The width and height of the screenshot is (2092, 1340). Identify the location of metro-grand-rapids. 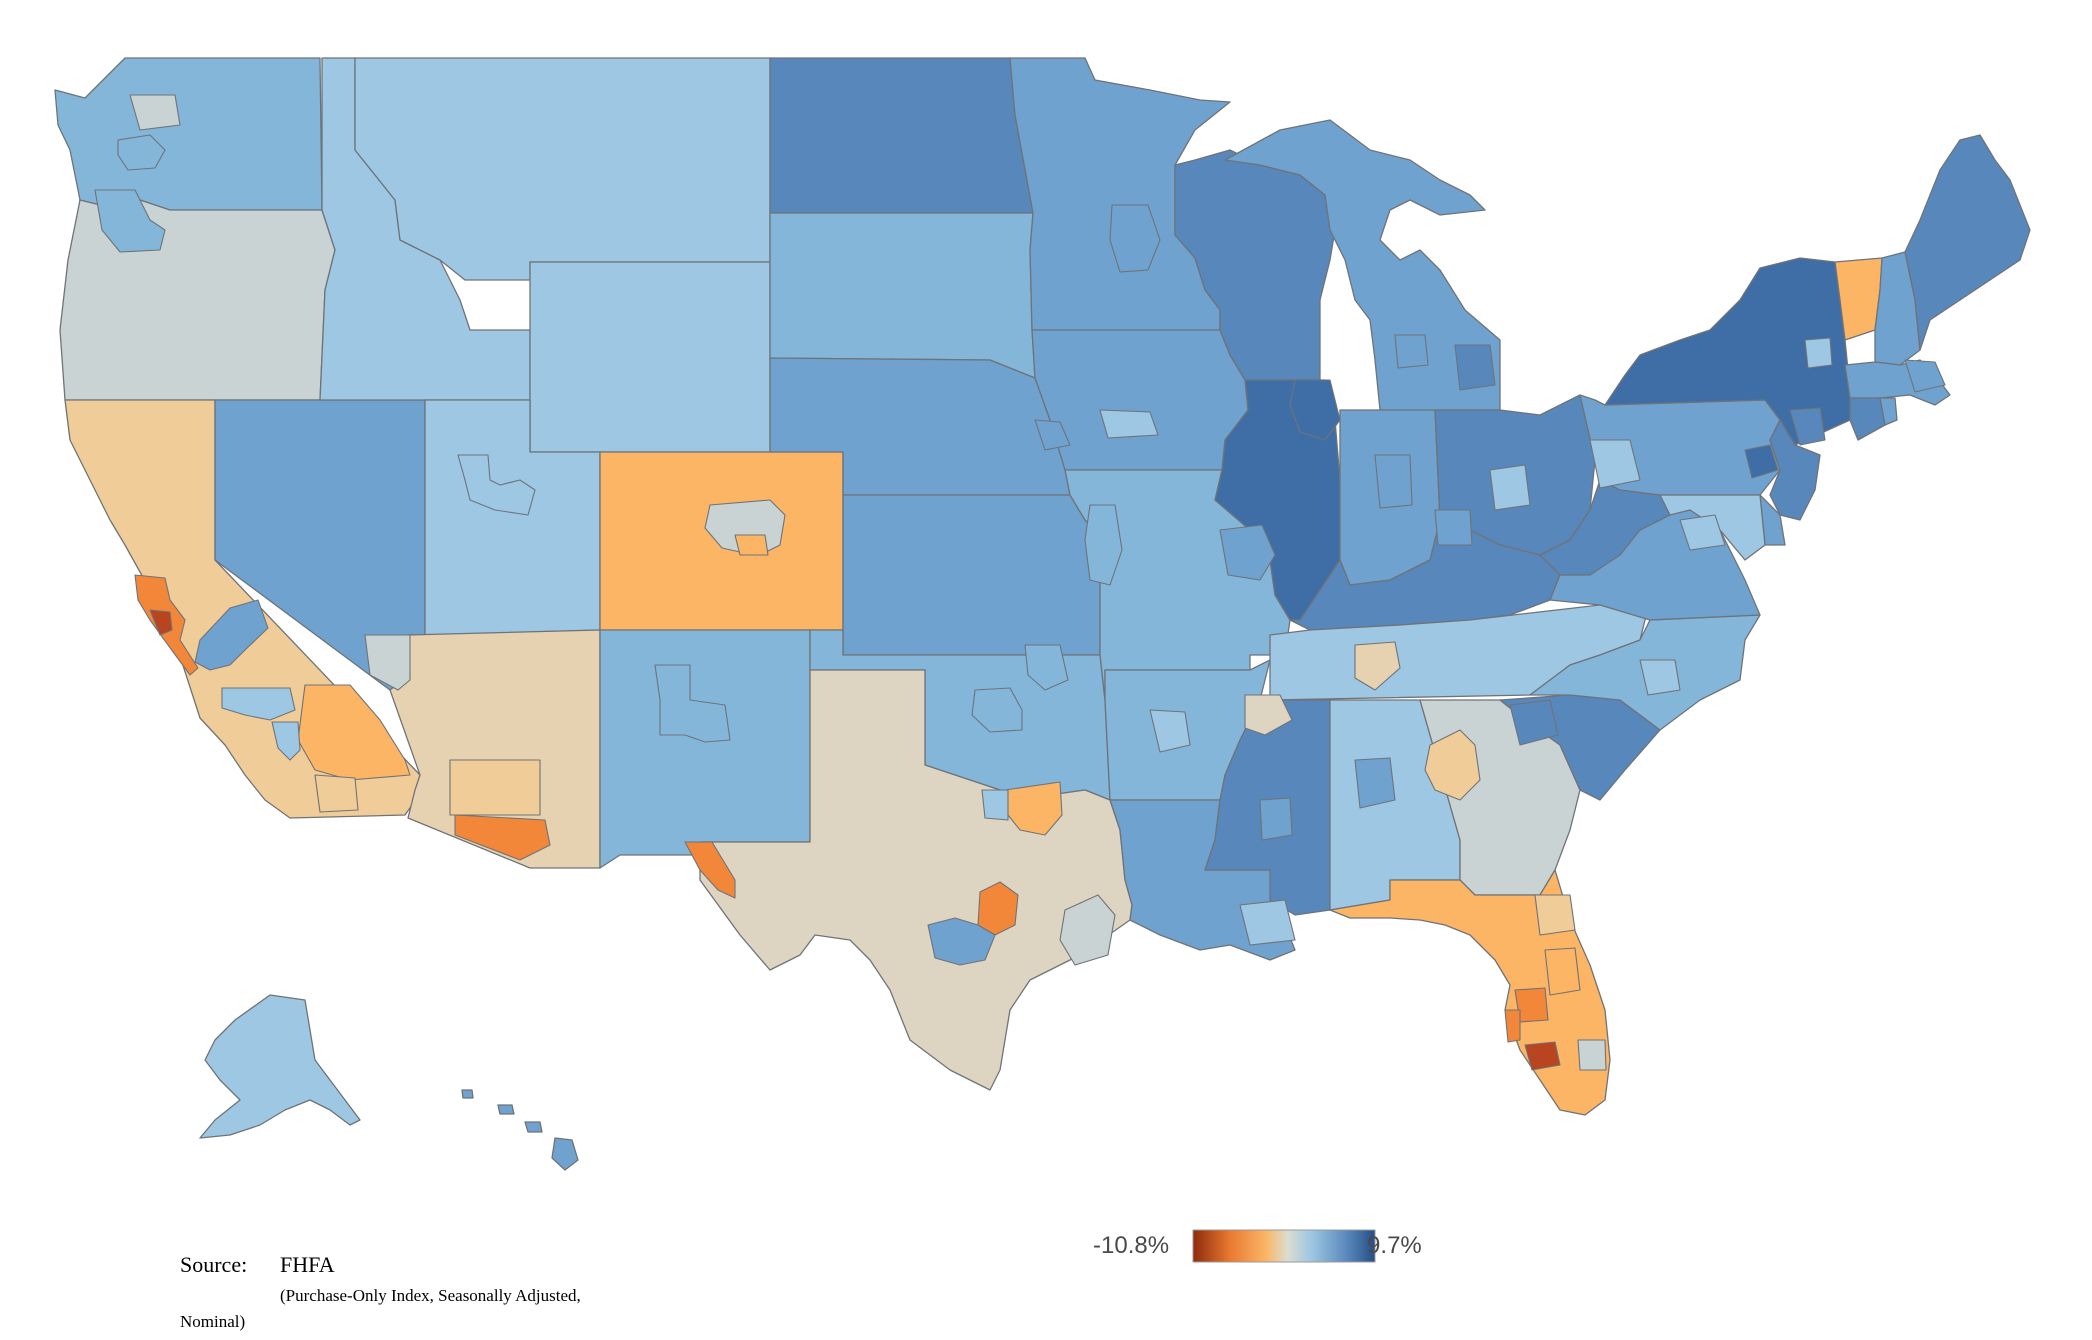
(1411, 351).